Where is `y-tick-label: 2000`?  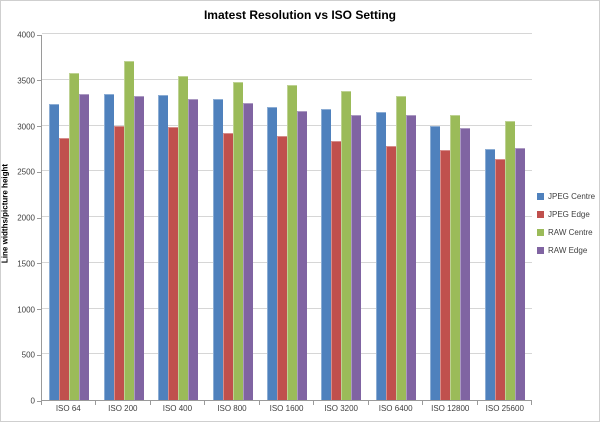 y-tick-label: 2000 is located at coordinates (26, 218).